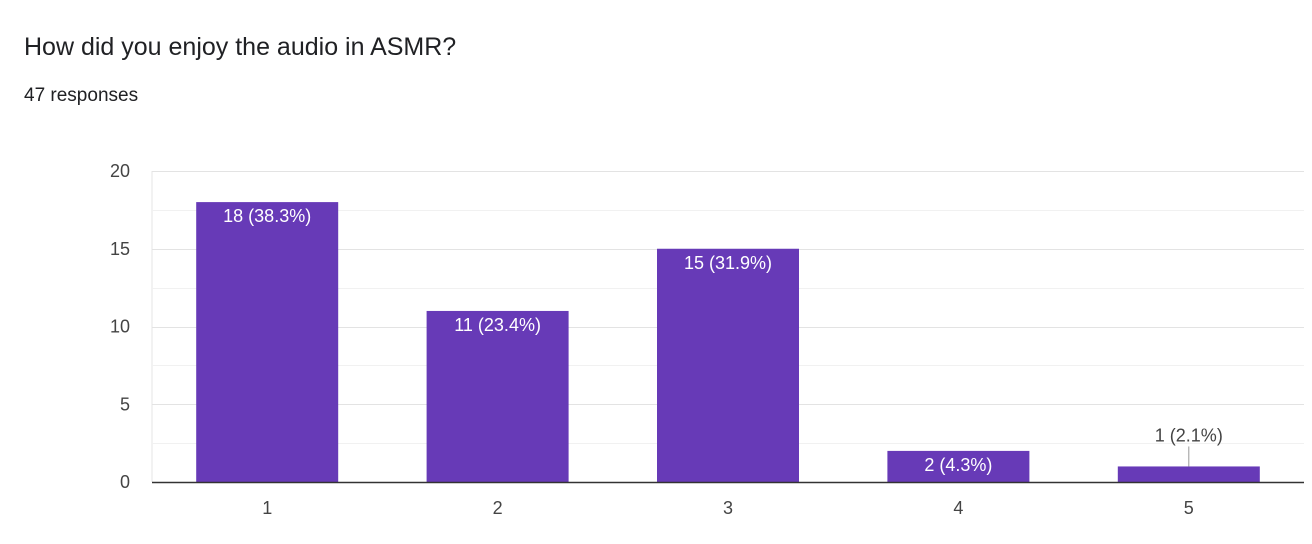  I want to click on x-axis-ticks: 1 2 3 4 5, so click(728, 508).